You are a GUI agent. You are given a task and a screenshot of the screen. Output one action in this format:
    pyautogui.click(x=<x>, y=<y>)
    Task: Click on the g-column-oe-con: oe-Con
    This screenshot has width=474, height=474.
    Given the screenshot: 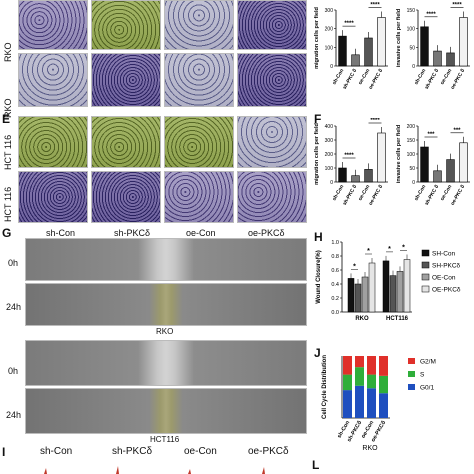 What is the action you would take?
    pyautogui.click(x=201, y=233)
    